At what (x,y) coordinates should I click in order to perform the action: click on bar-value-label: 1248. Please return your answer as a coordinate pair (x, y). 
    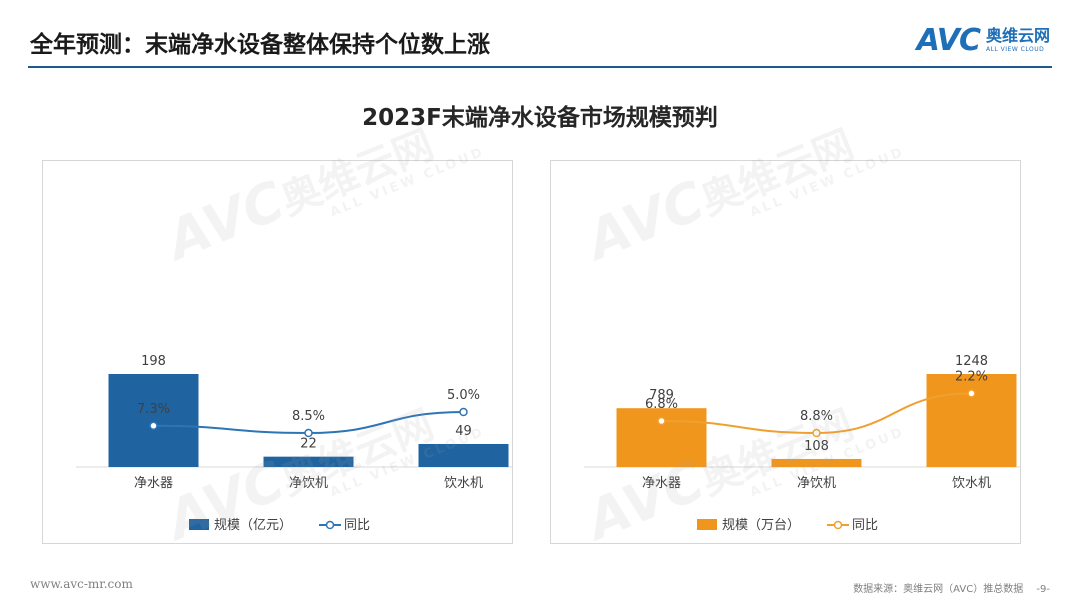
    Looking at the image, I should click on (971, 361).